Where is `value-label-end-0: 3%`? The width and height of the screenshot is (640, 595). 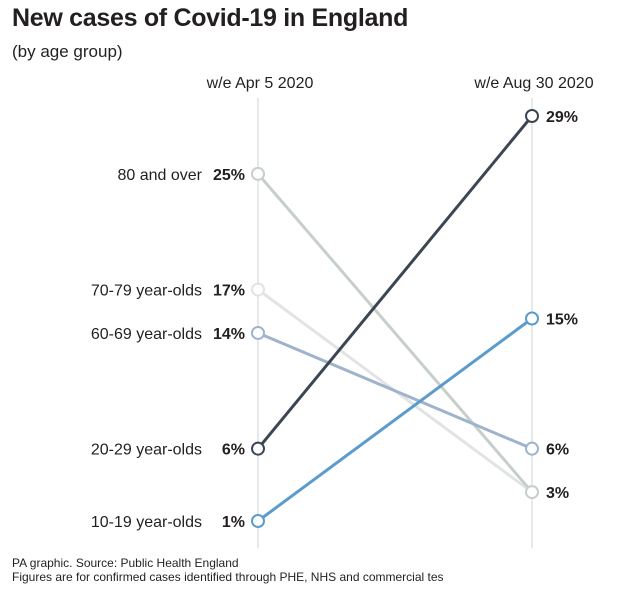 value-label-end-0: 3% is located at coordinates (557, 493).